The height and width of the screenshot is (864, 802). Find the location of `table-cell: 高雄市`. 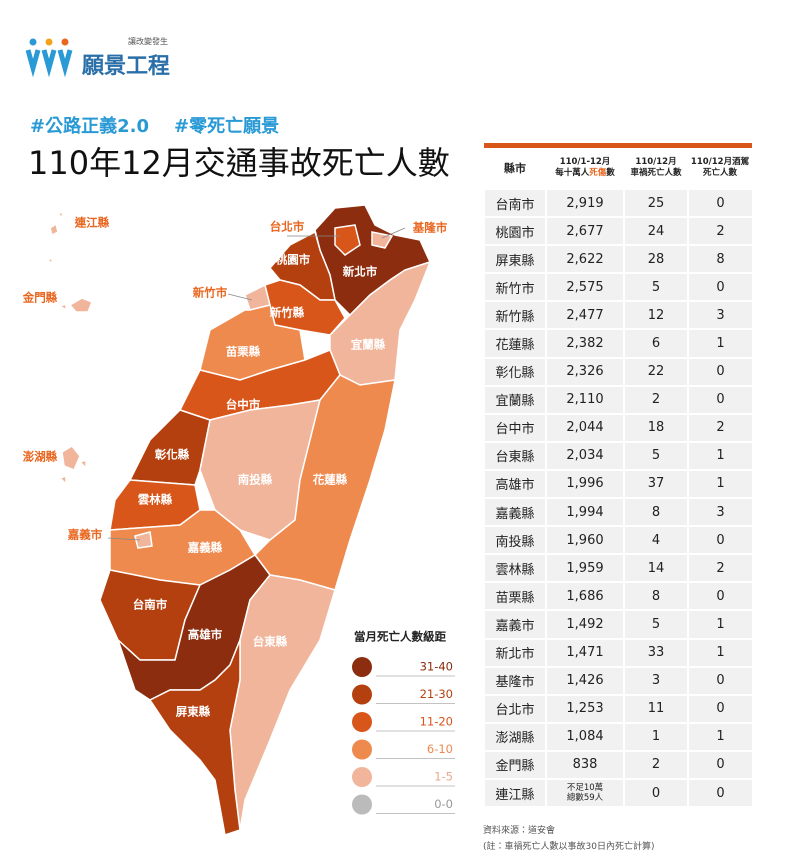

table-cell: 高雄市 is located at coordinates (514, 483).